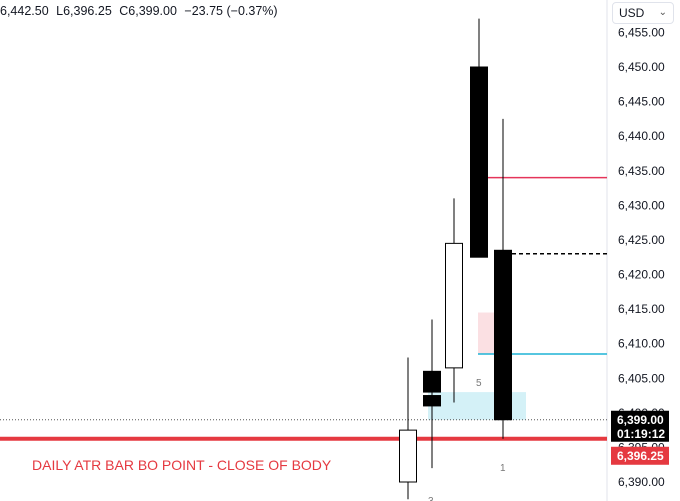  Describe the element at coordinates (641, 32) in the screenshot. I see `y-tick-label: 6,455.00` at that location.